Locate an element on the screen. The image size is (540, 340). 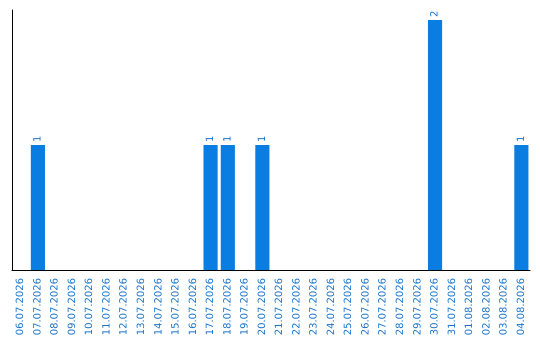
x-tick-label: 11.07.2026 is located at coordinates (106, 307).